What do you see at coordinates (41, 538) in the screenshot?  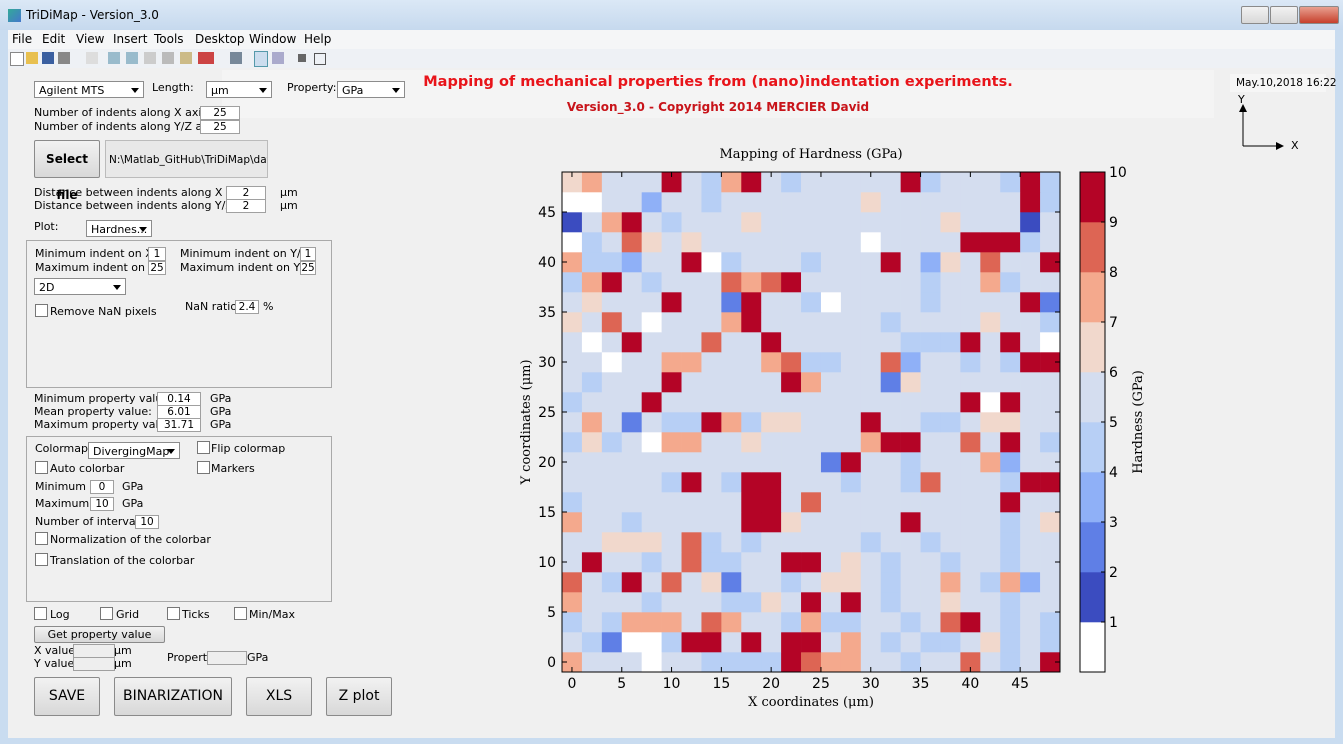 I see `normalization-checkbox` at bounding box center [41, 538].